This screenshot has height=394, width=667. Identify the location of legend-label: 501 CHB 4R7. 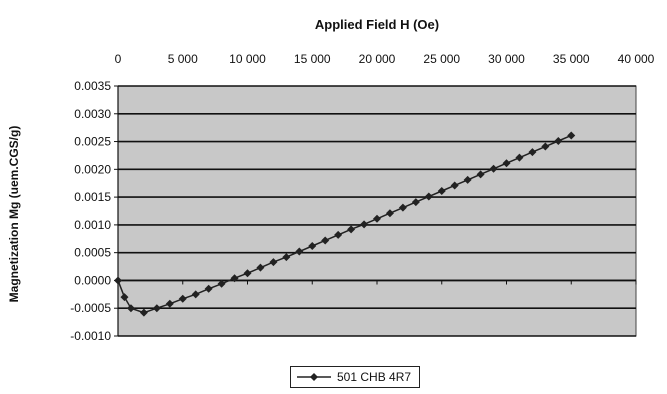
(374, 377).